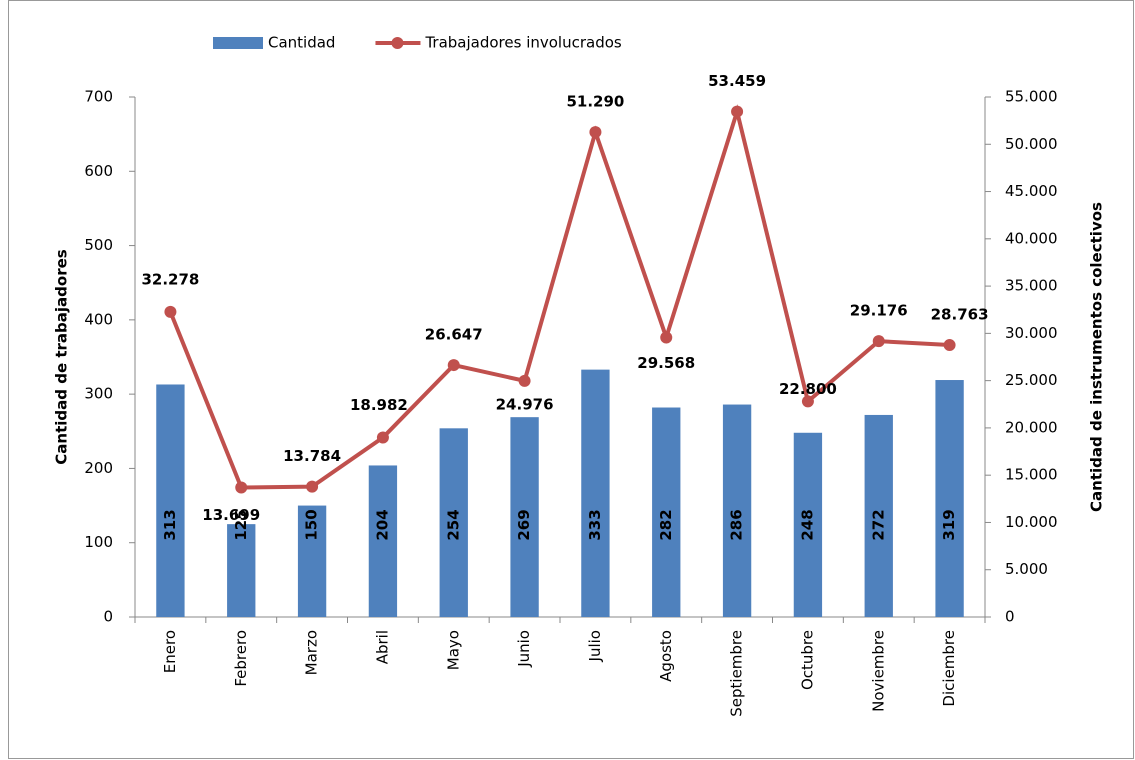 The height and width of the screenshot is (760, 1135). I want to click on x-tick-label: Octubre, so click(807, 660).